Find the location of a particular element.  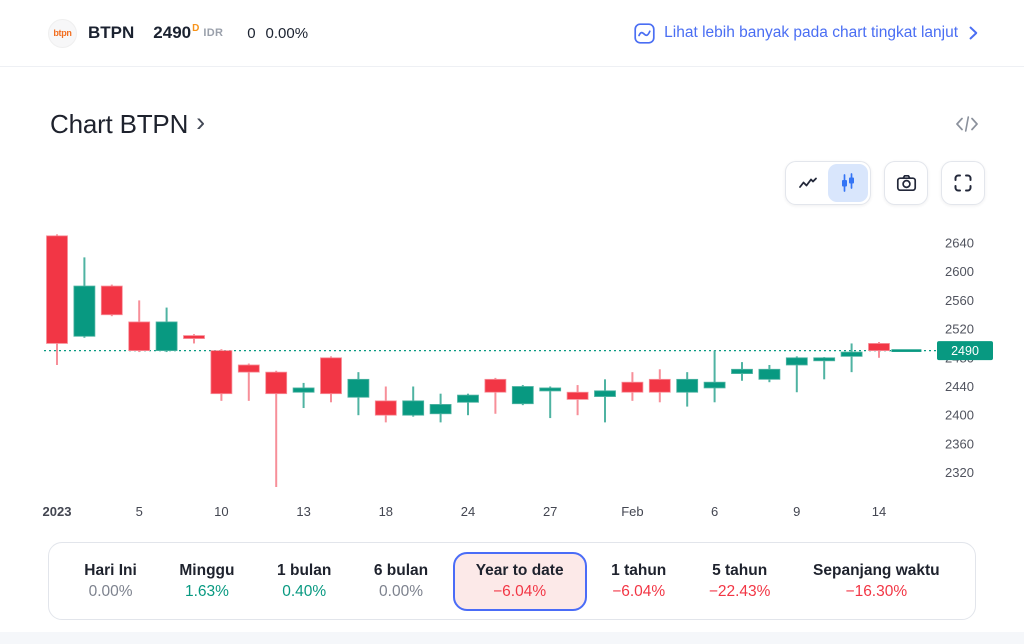

period-button-year-to-date: Year to date −6.04% is located at coordinates (519, 581).